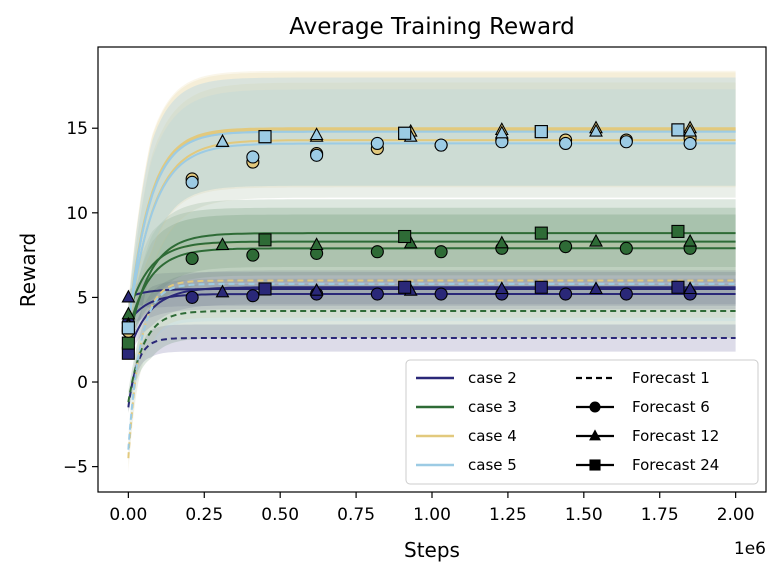 This screenshot has height=578, width=781. Describe the element at coordinates (432, 515) in the screenshot. I see `x-tick-label-4: 1.00` at that location.